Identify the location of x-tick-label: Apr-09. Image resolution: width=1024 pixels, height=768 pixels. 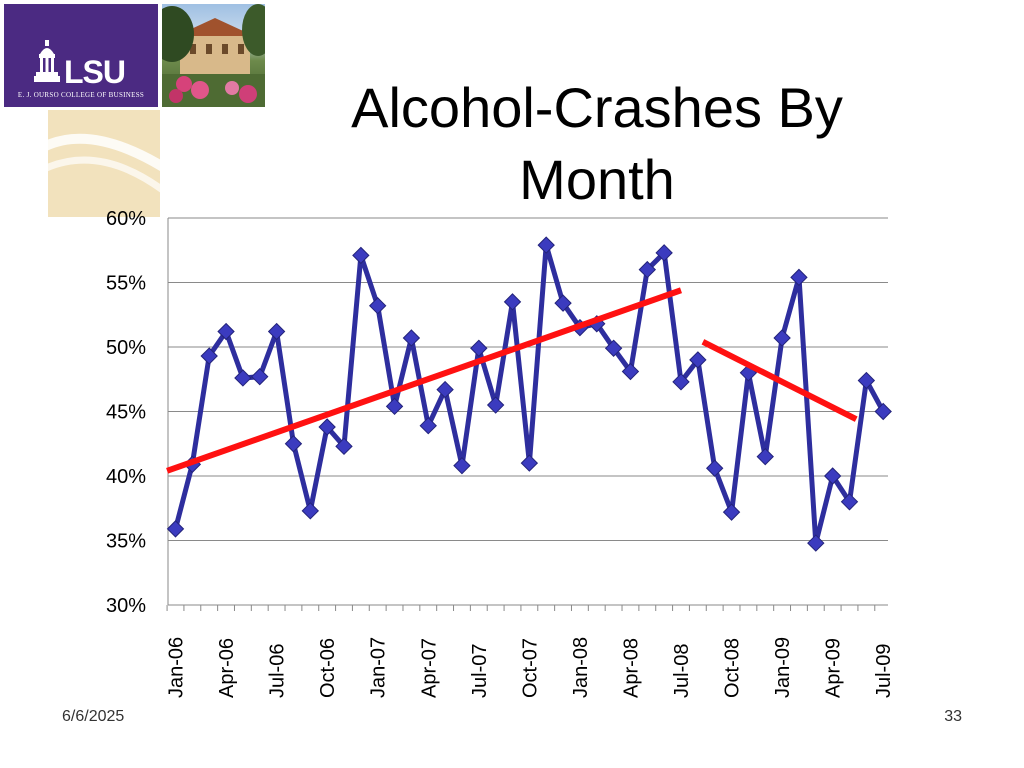
(834, 668).